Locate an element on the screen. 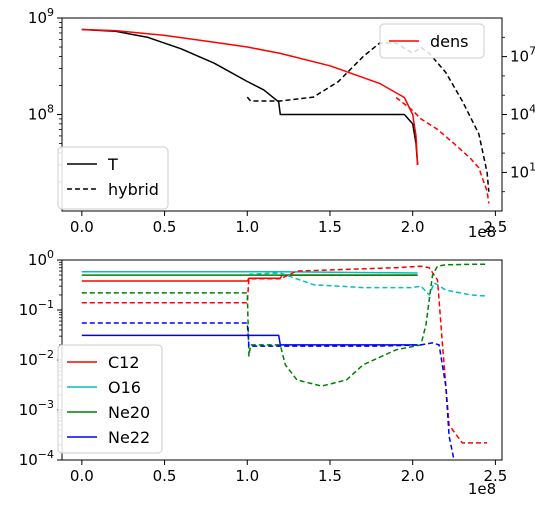 The image size is (535, 506). y-tick-label: 10⁻² is located at coordinates (36, 358).